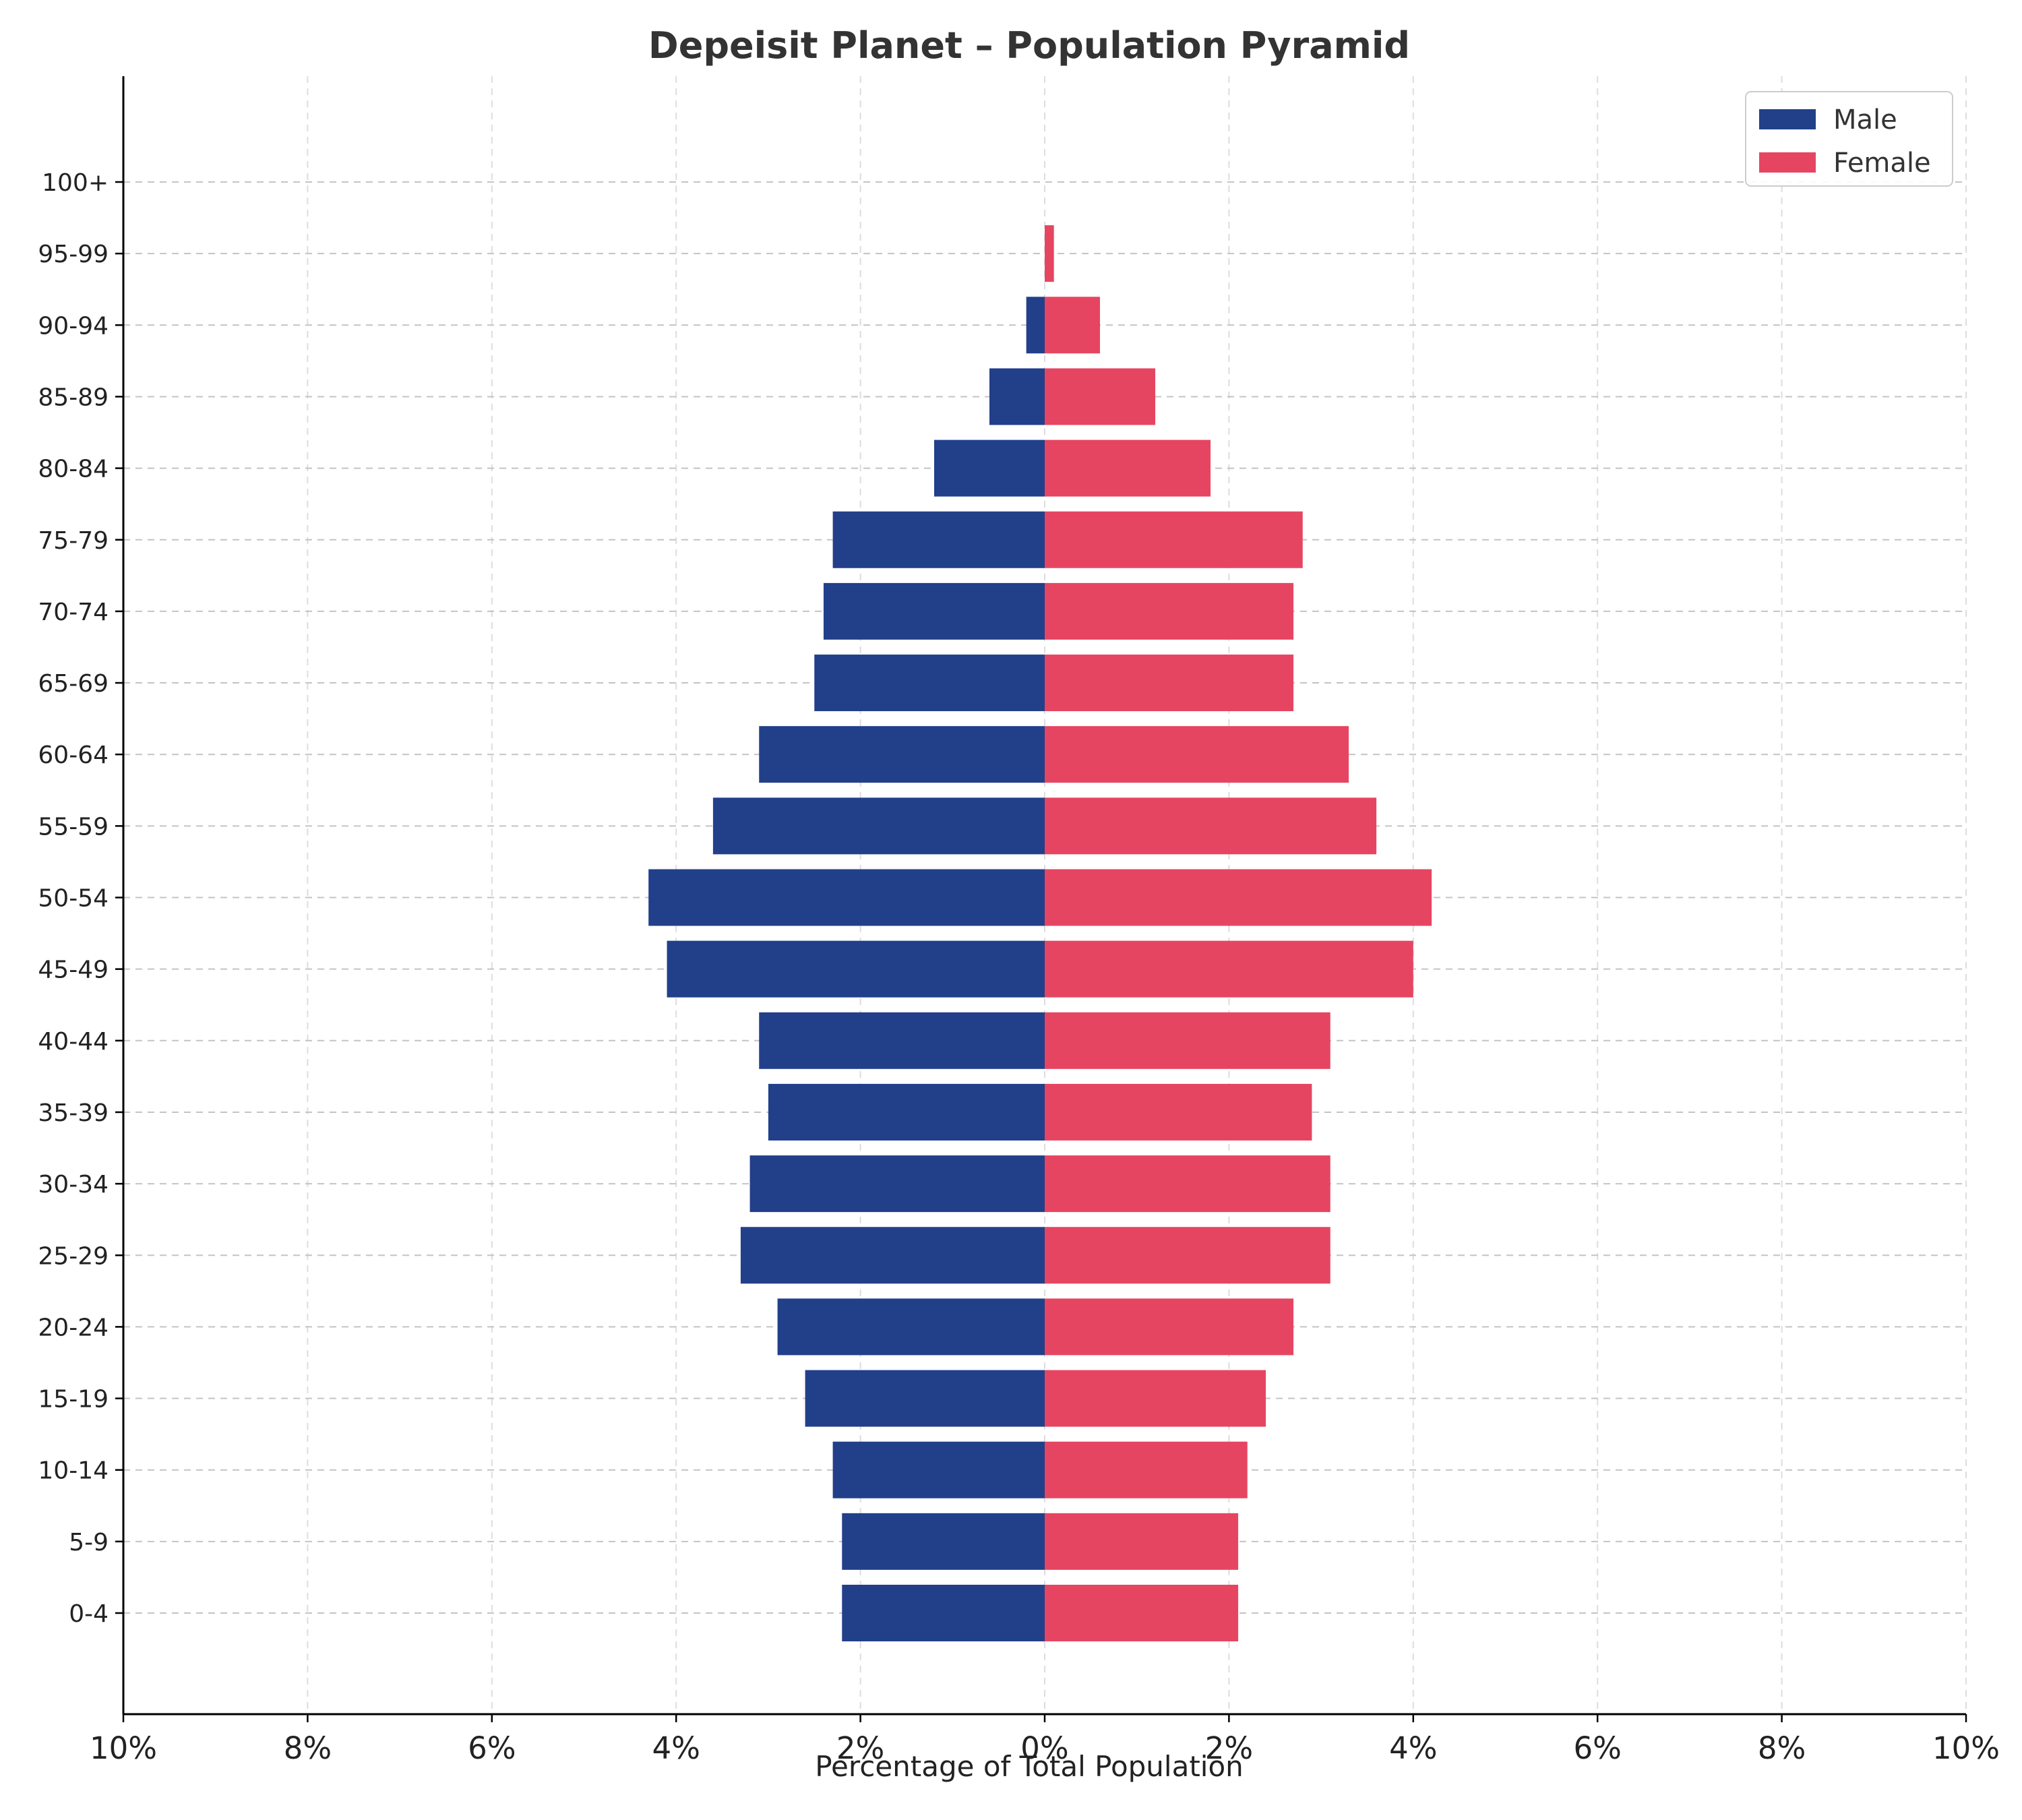  I want to click on x-axis-label: Percentage of Total Population, so click(1029, 1766).